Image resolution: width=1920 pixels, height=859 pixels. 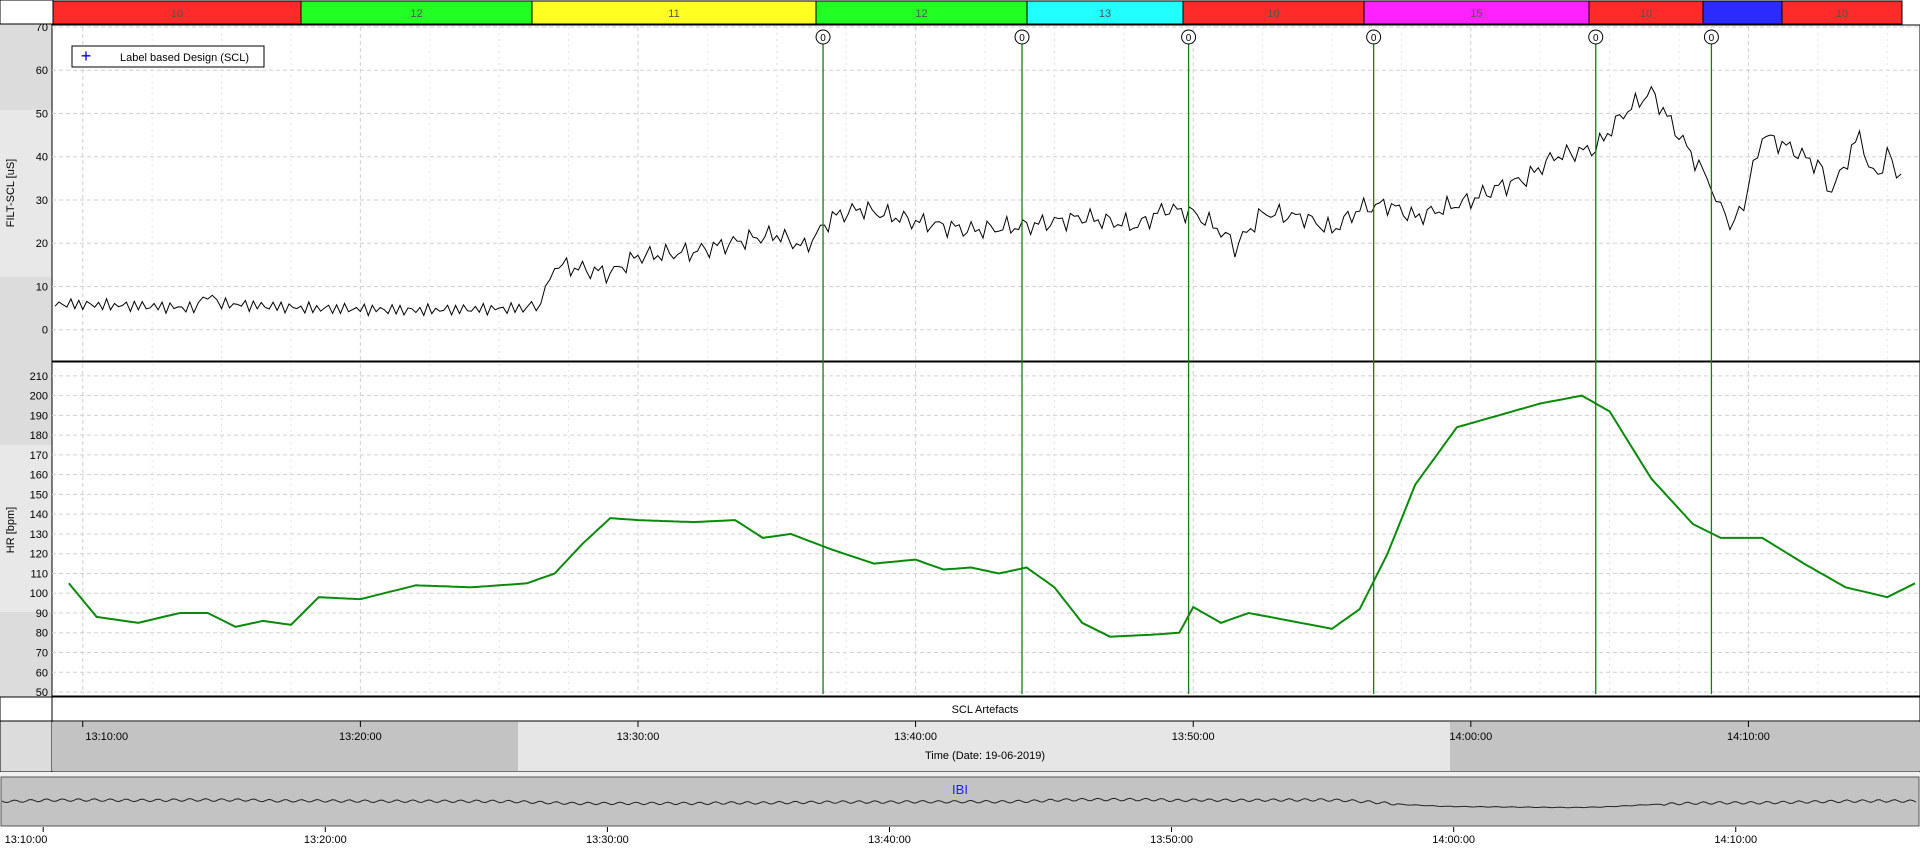 I want to click on y-tick-label: 30, so click(x=42, y=201).